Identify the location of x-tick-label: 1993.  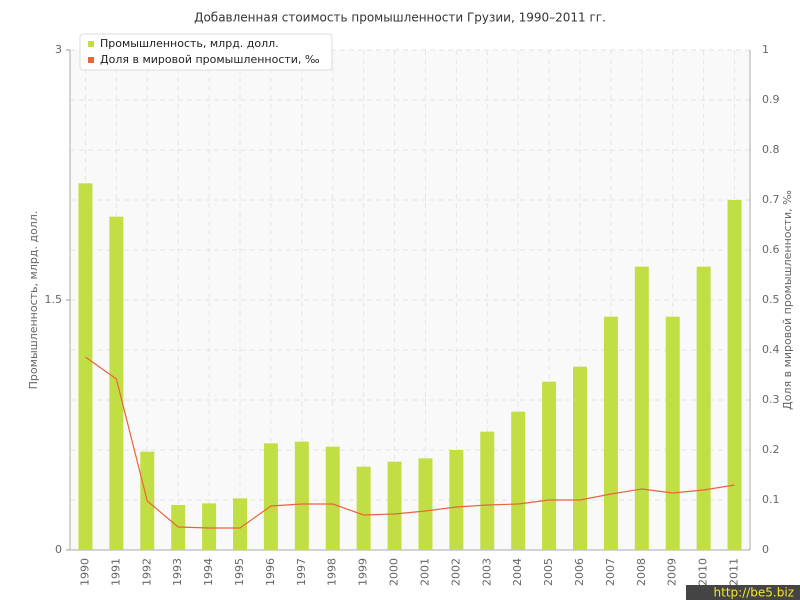
(177, 572).